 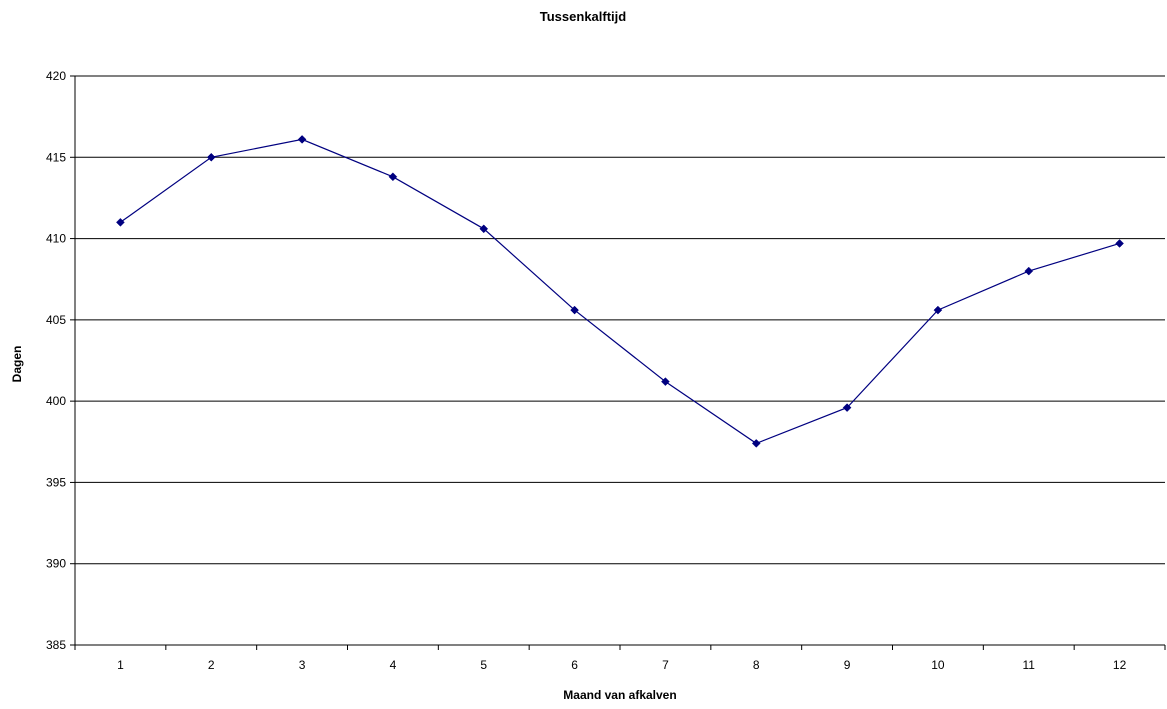 What do you see at coordinates (665, 665) in the screenshot?
I see `x-tick-label: 7` at bounding box center [665, 665].